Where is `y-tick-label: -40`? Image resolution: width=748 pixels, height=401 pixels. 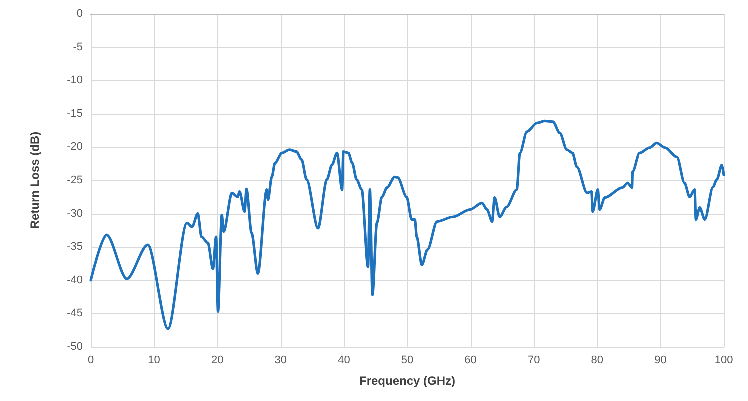 y-tick-label: -40 is located at coordinates (75, 280).